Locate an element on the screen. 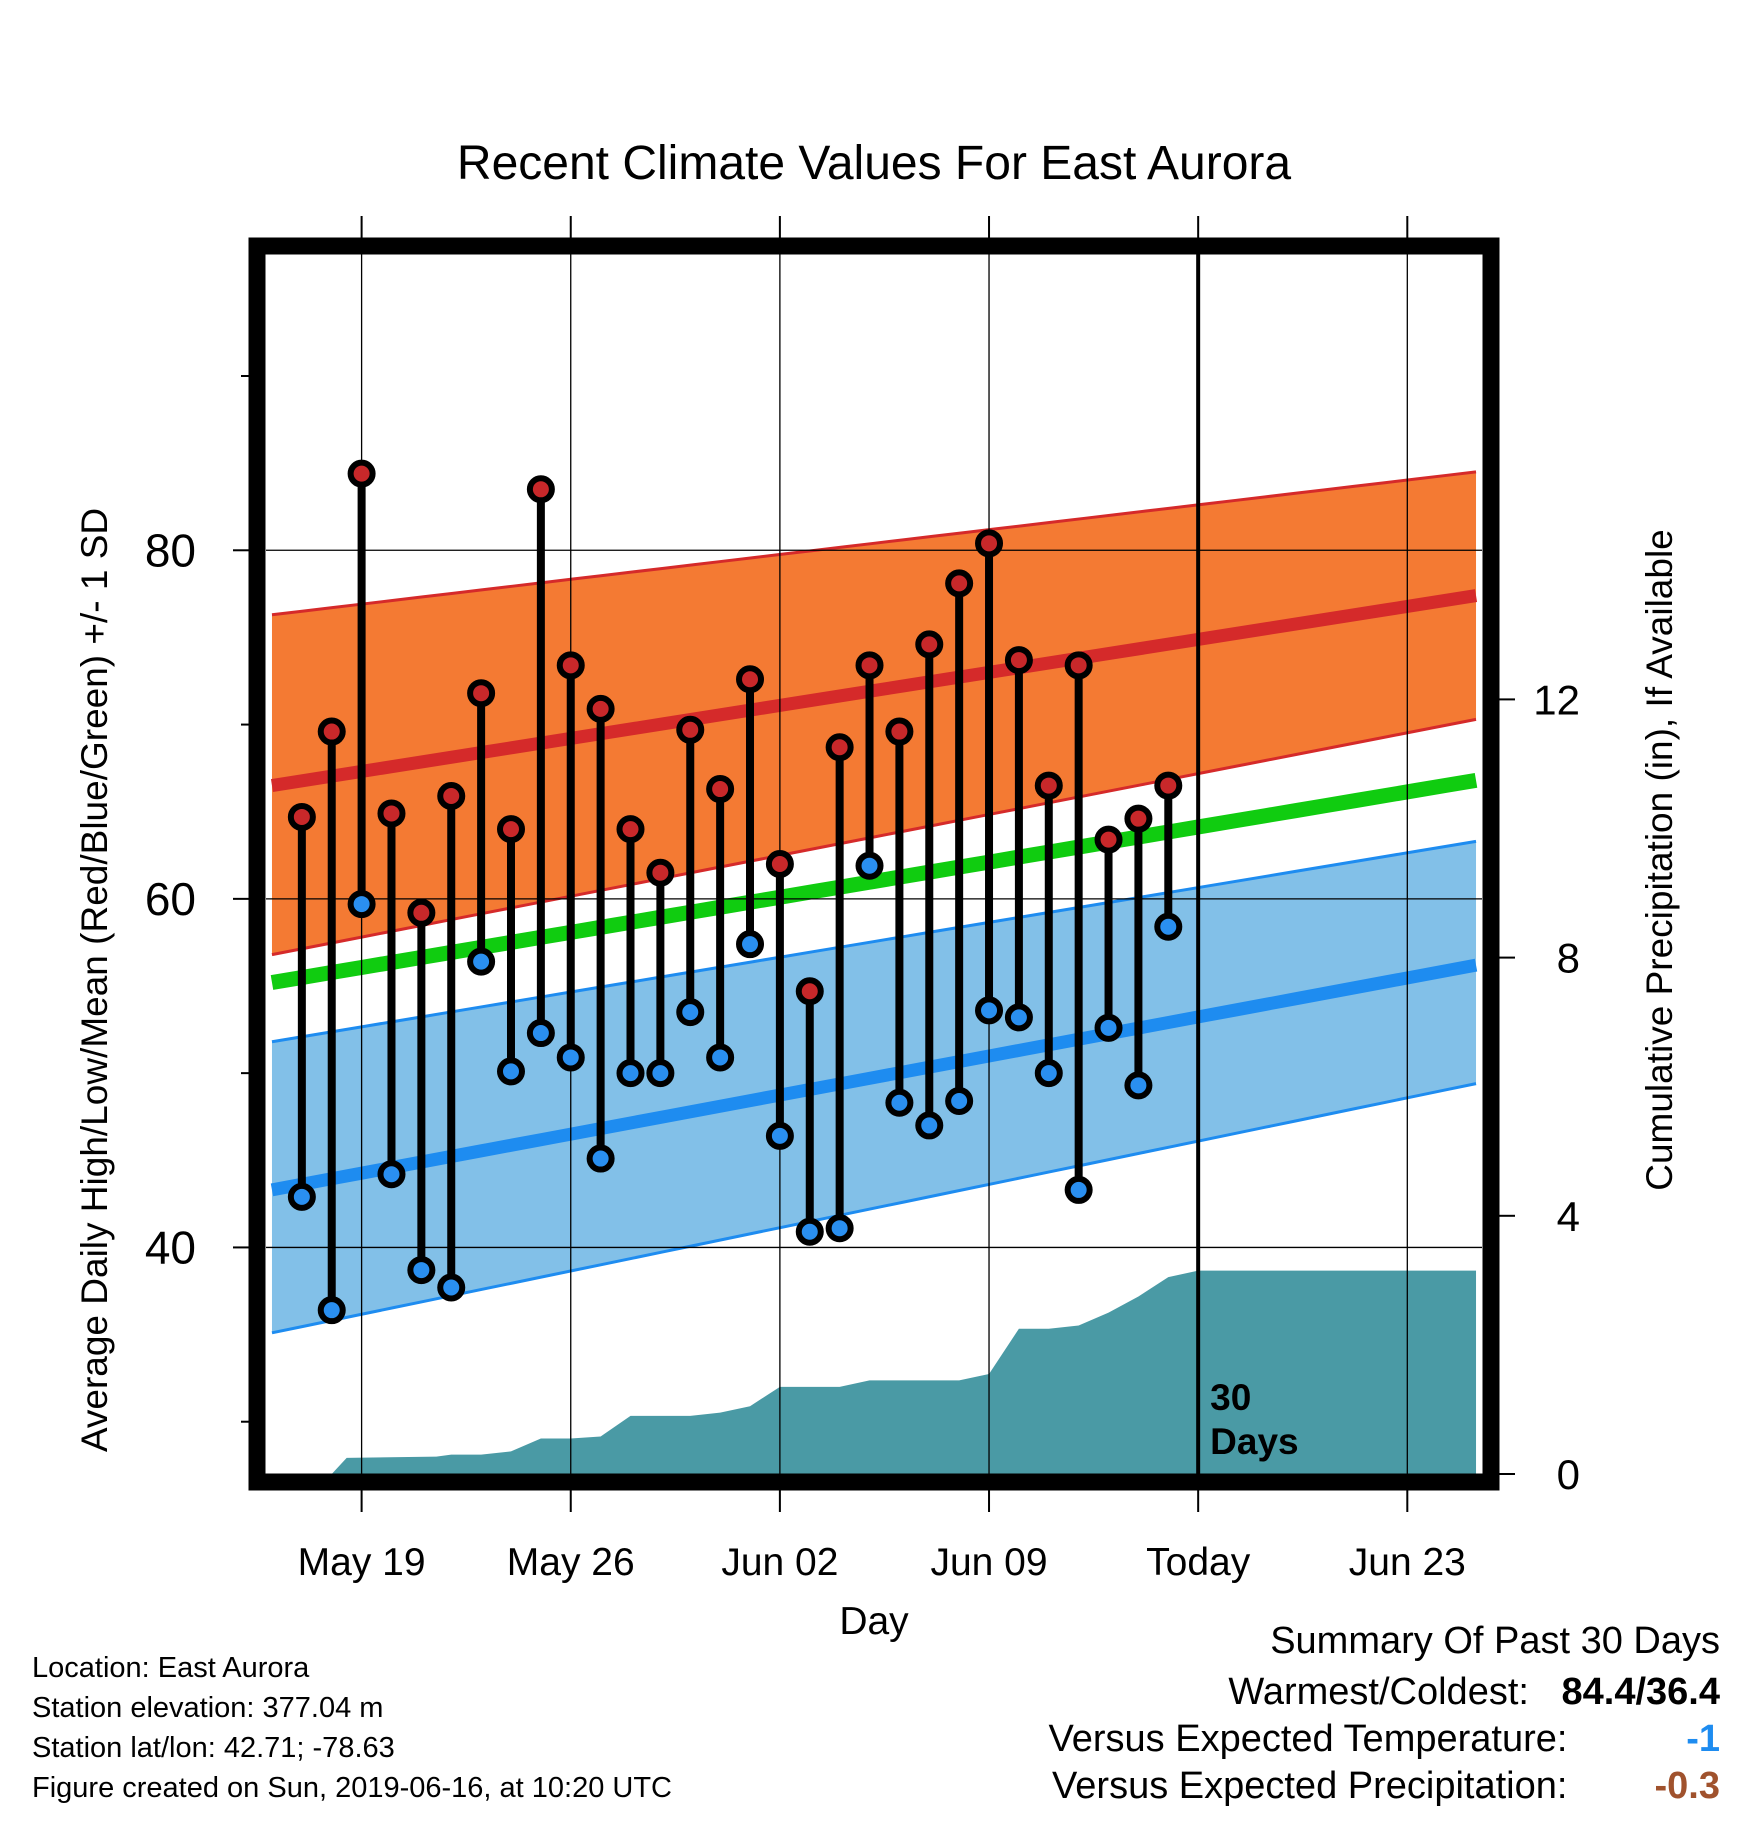 This screenshot has height=1828, width=1748. x-tick-label: Today is located at coordinates (1198, 1562).